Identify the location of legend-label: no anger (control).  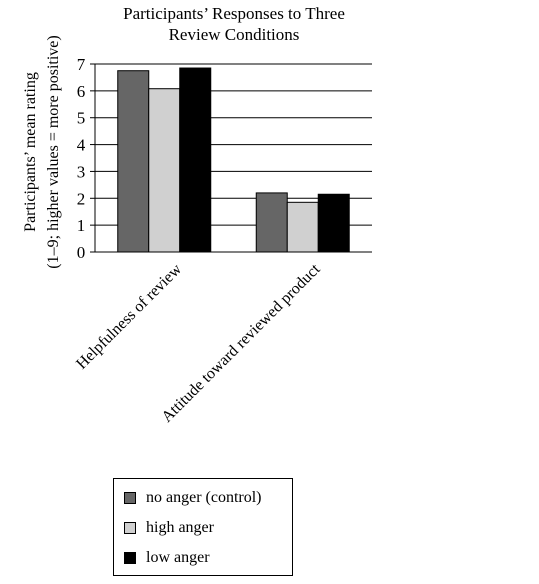
(204, 497).